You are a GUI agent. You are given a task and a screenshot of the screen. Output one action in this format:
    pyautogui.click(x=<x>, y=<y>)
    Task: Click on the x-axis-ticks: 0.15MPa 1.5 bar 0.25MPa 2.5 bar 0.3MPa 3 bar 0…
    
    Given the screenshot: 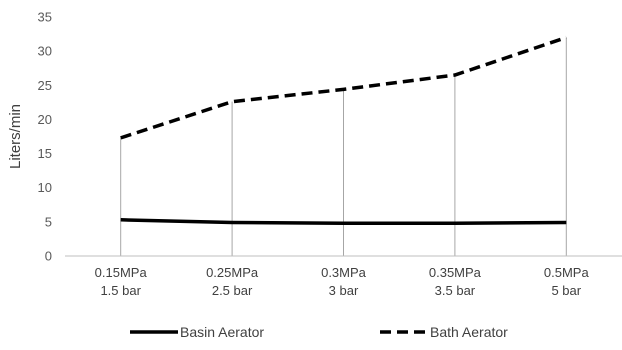 What is the action you would take?
    pyautogui.click(x=342, y=281)
    